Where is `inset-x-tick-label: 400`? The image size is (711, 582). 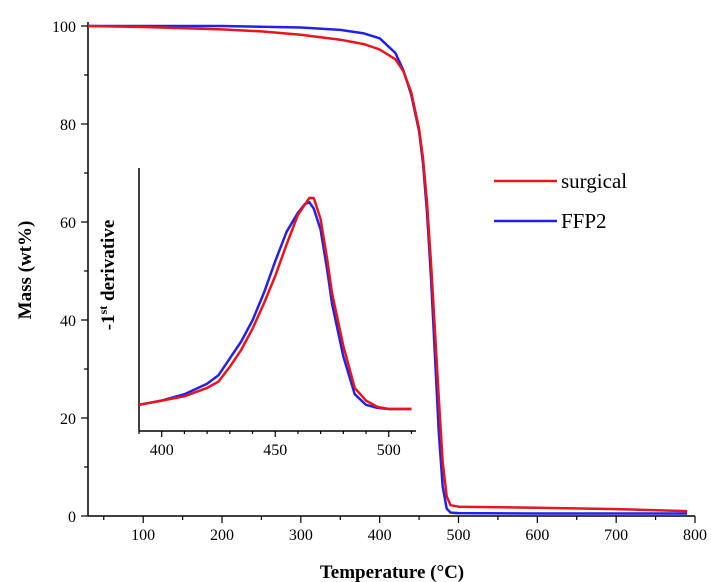 inset-x-tick-label: 400 is located at coordinates (162, 450).